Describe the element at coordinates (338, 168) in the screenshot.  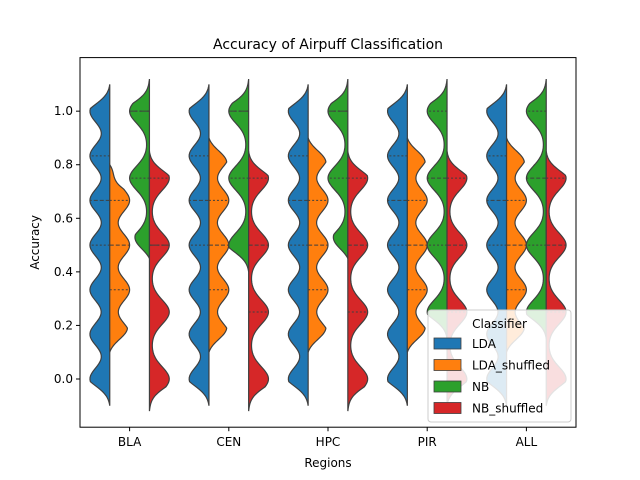
I see `violin-NB-HPC` at that location.